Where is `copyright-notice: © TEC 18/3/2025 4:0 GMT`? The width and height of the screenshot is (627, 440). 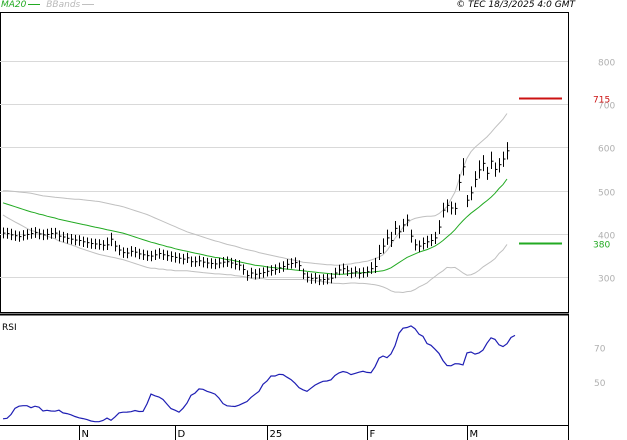
copyright-notice: © TEC 18/3/2025 4:0 GMT is located at coordinates (515, 5).